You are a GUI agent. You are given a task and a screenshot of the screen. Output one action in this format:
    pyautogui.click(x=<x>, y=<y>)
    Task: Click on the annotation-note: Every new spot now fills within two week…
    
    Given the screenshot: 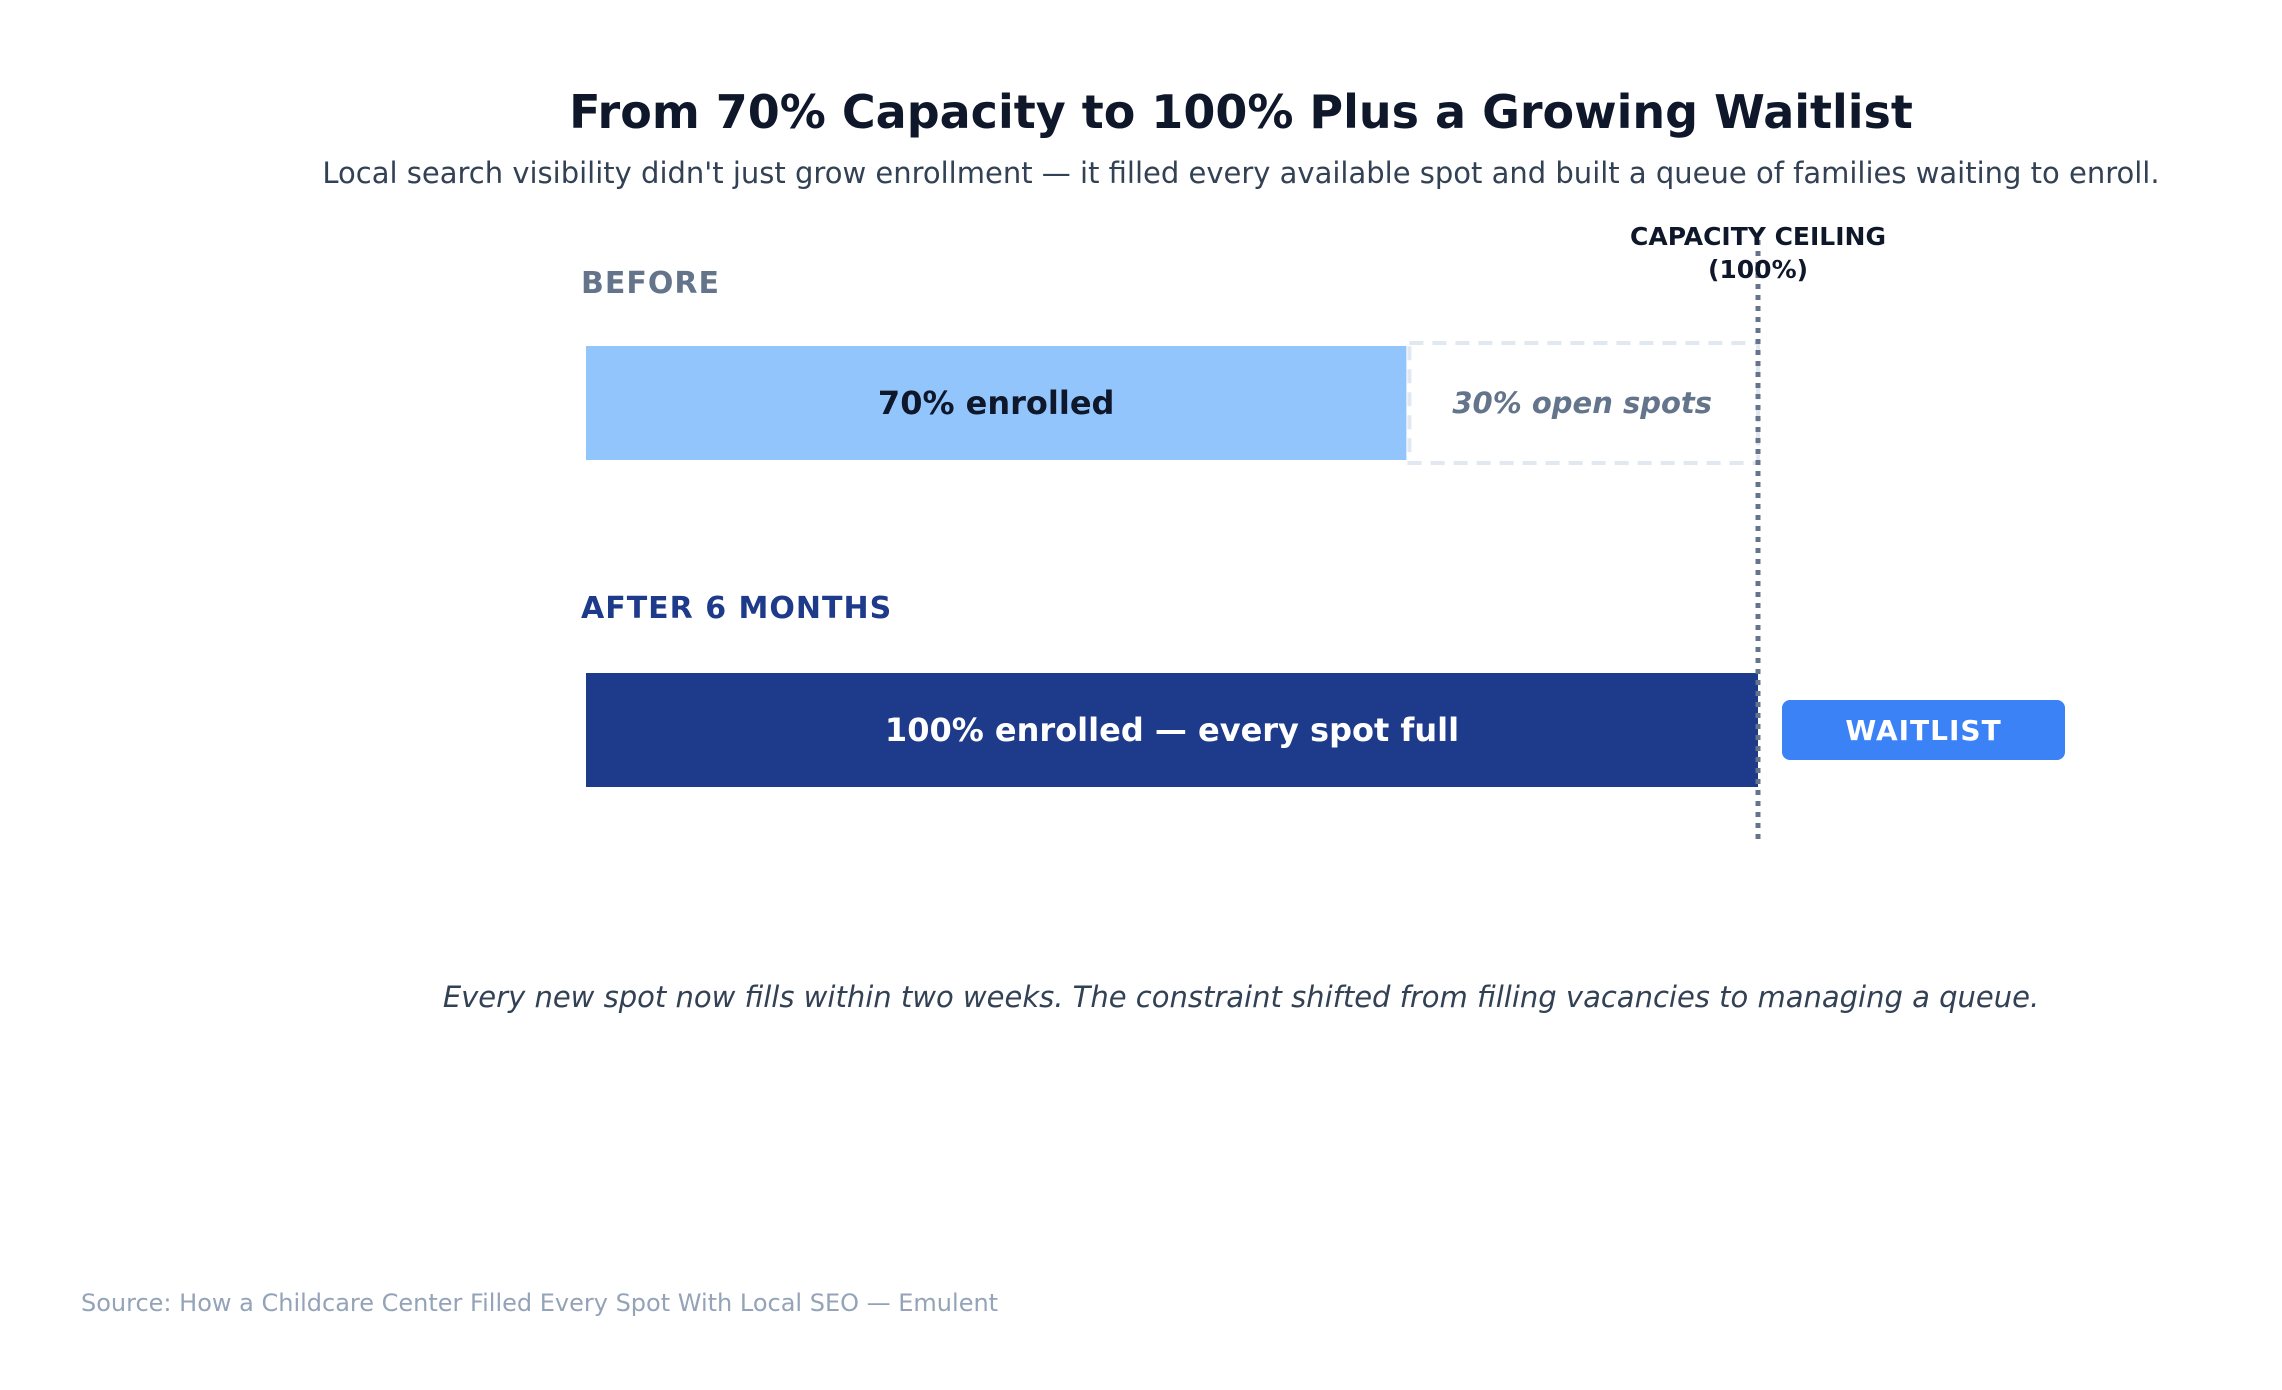 What is the action you would take?
    pyautogui.click(x=1241, y=997)
    